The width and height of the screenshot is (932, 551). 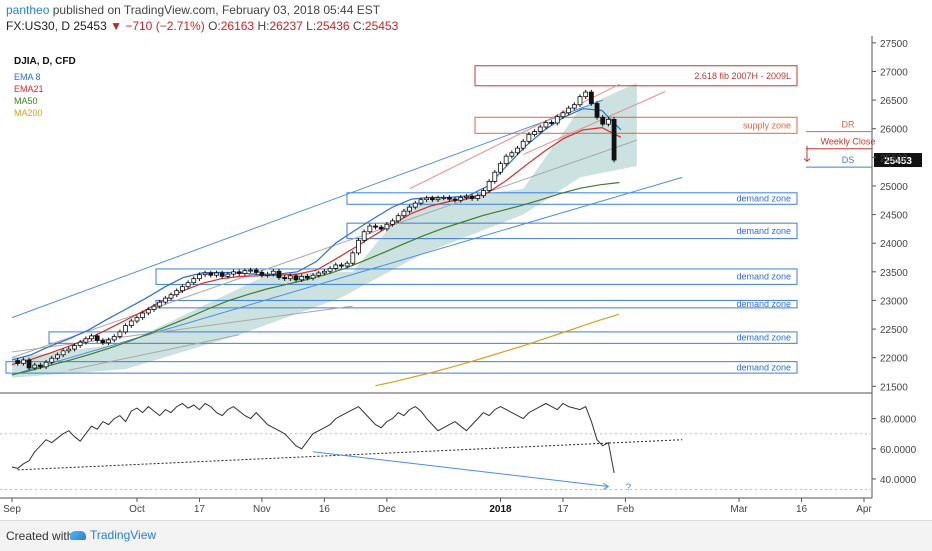 What do you see at coordinates (262, 509) in the screenshot?
I see `time-tick-label: Nov` at bounding box center [262, 509].